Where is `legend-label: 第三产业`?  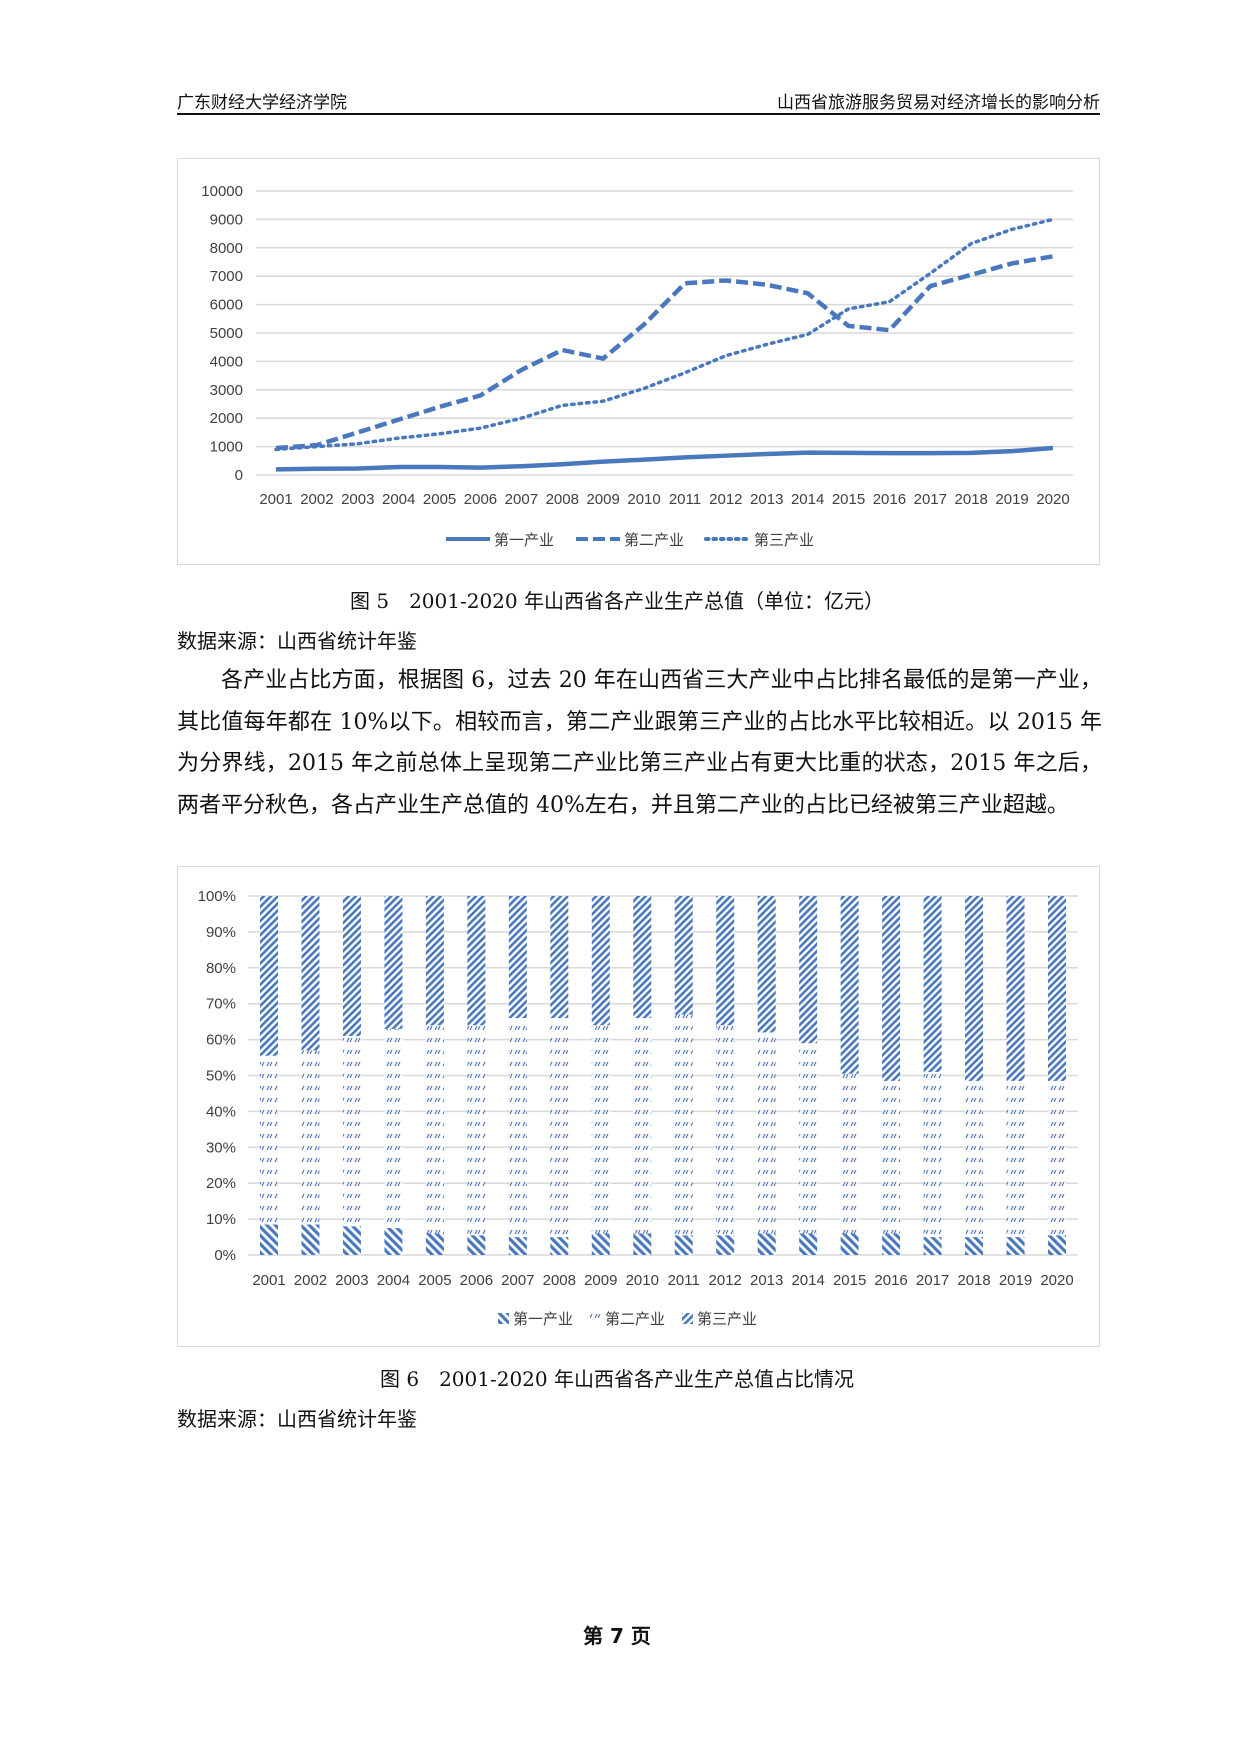
legend-label: 第三产业 is located at coordinates (727, 1319).